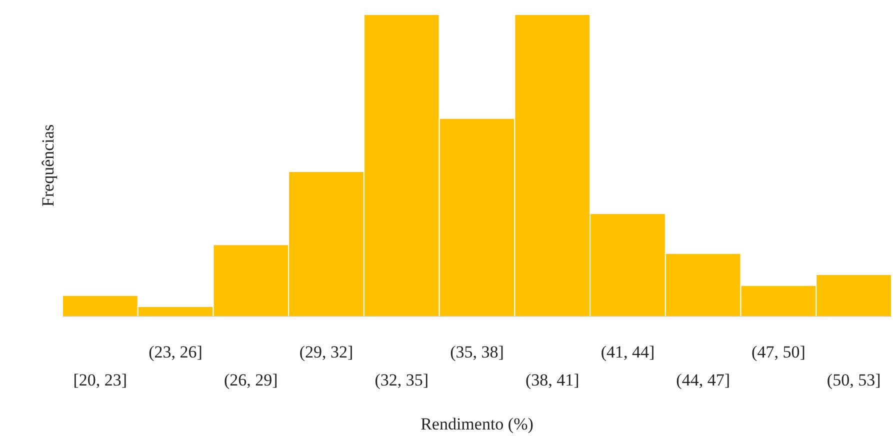  I want to click on x-tick-label: [20, 23], so click(100, 380).